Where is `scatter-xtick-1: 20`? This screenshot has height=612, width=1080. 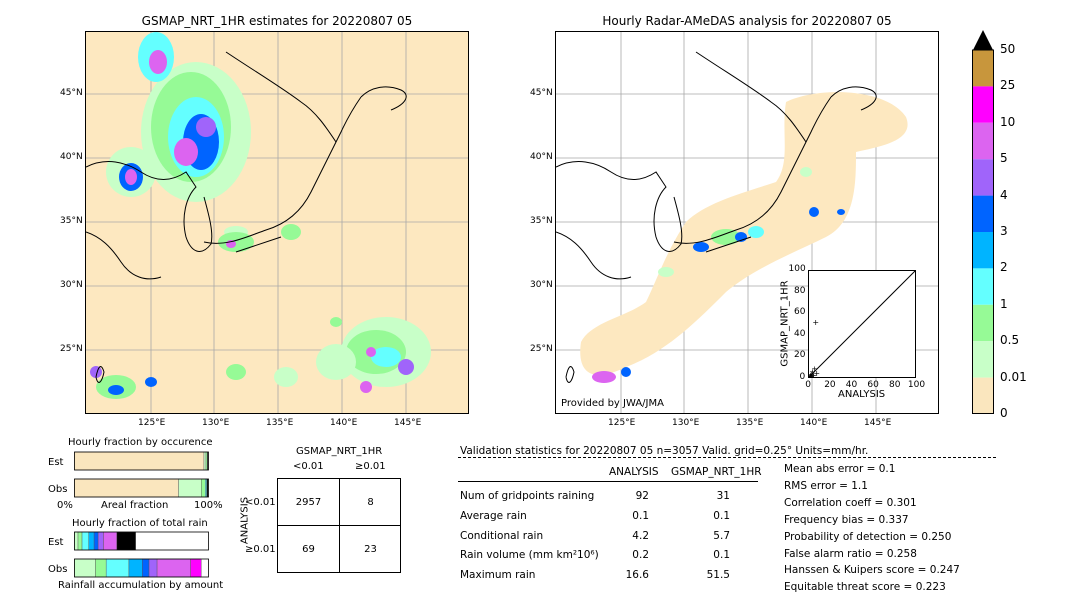 scatter-xtick-1: 20 is located at coordinates (830, 385).